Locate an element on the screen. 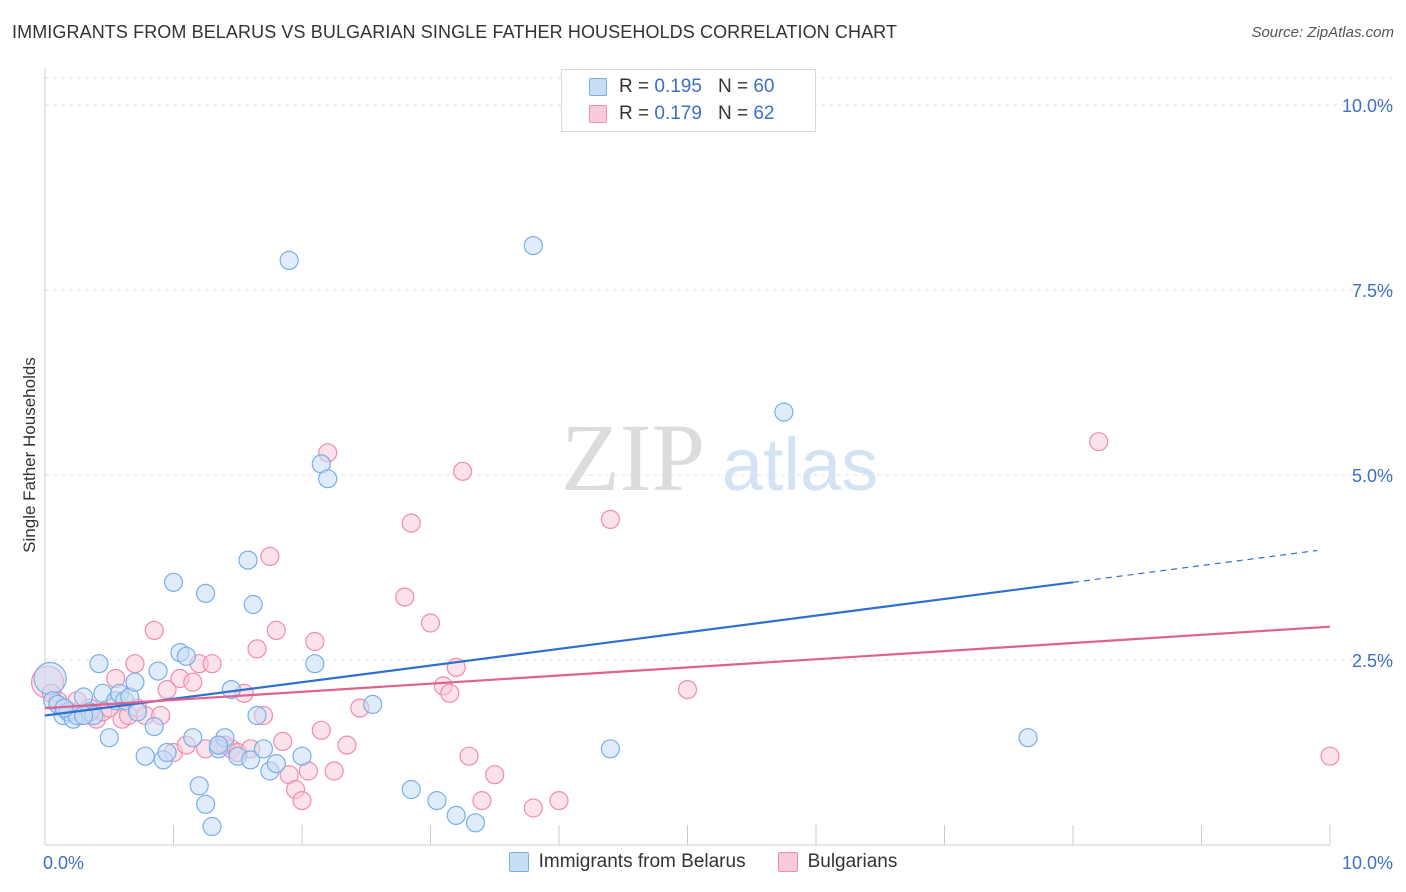 The image size is (1406, 892). series-legend: Immigrants from Belarus Bulgarians is located at coordinates (703, 862).